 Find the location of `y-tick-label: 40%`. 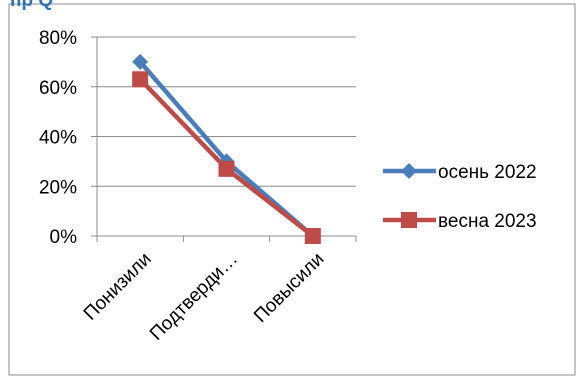

y-tick-label: 40% is located at coordinates (58, 138).